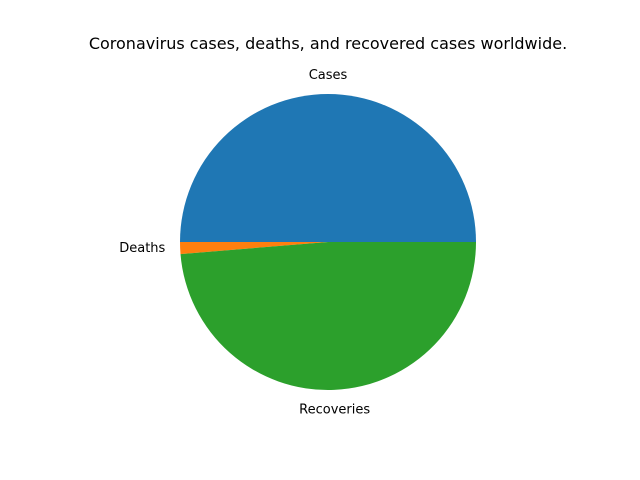 Image resolution: width=640 pixels, height=480 pixels. Describe the element at coordinates (254, 248) in the screenshot. I see `pie-slice-deaths` at that location.